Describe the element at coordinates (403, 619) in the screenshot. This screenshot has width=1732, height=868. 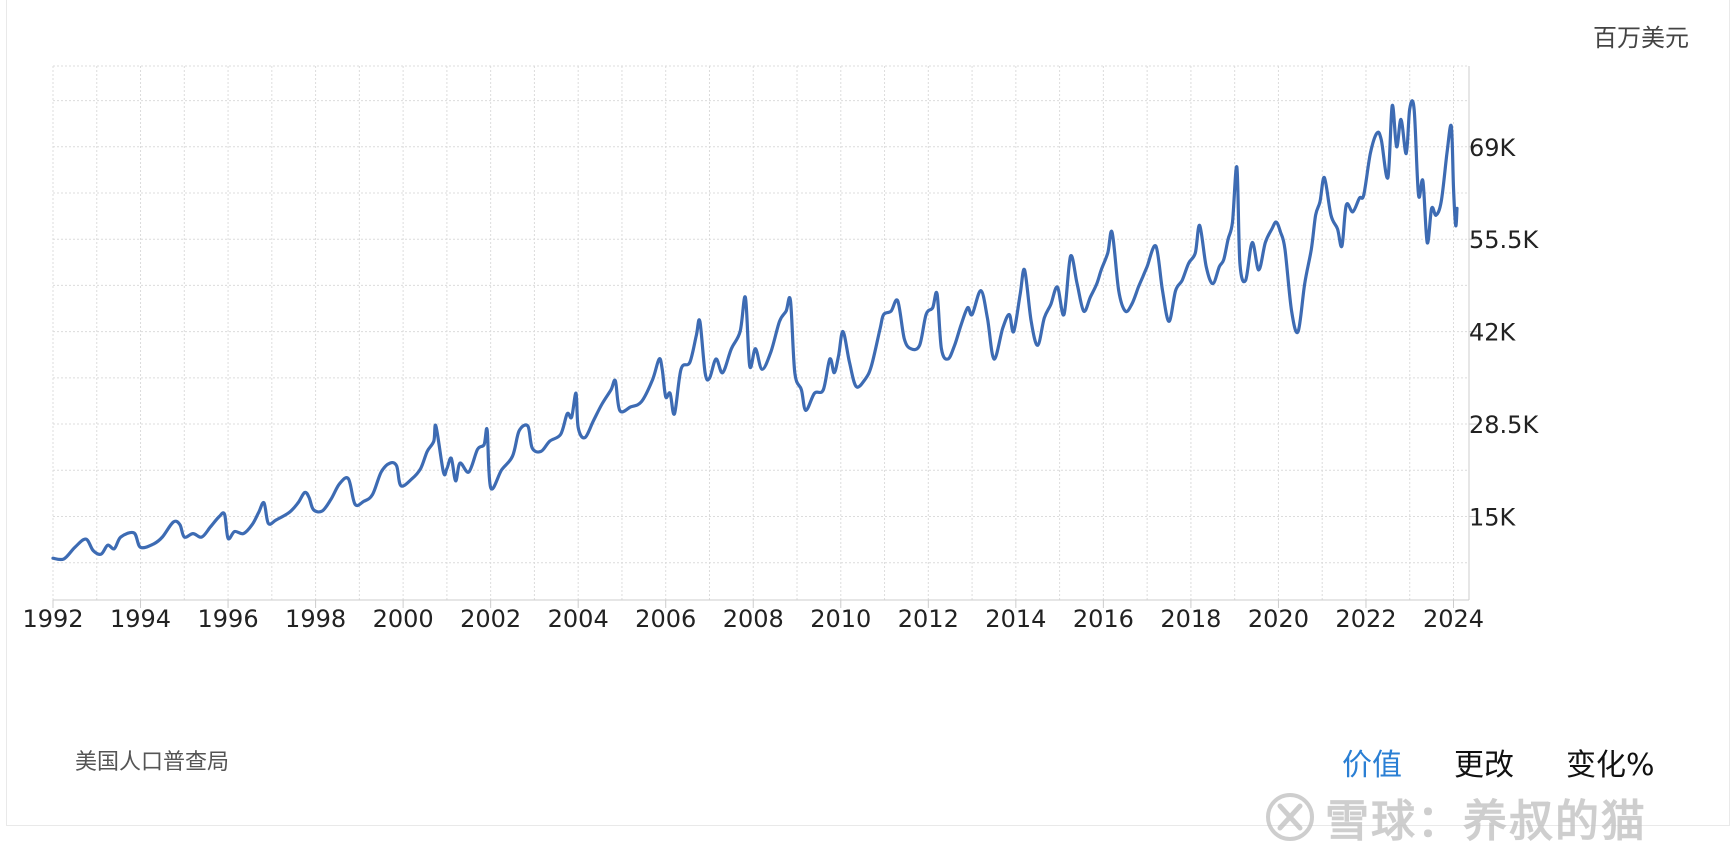
I see `x-tick-label: 2000` at that location.